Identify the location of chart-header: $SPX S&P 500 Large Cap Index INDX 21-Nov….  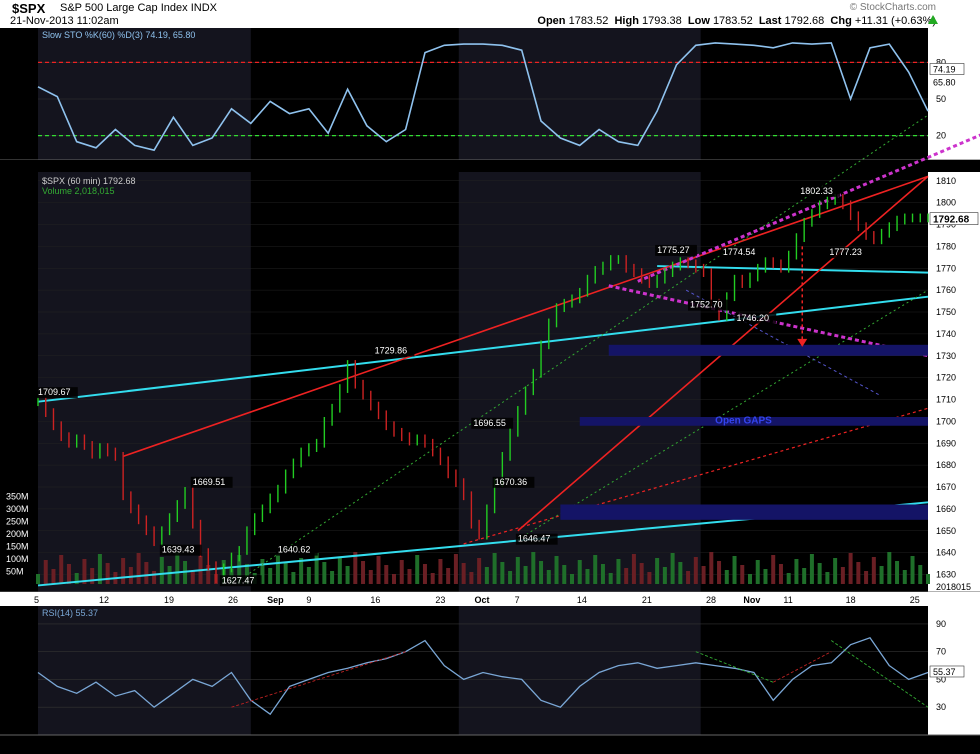
(490, 14).